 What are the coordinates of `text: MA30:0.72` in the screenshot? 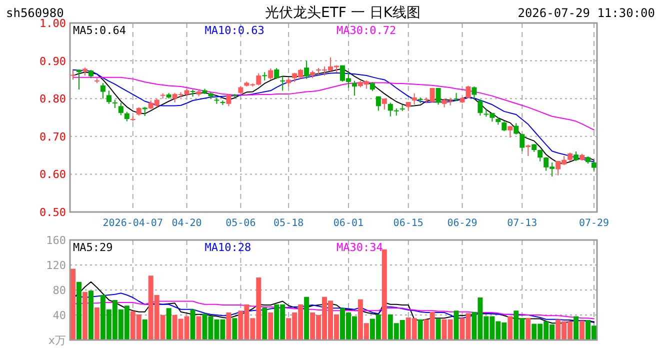 It's located at (366, 30).